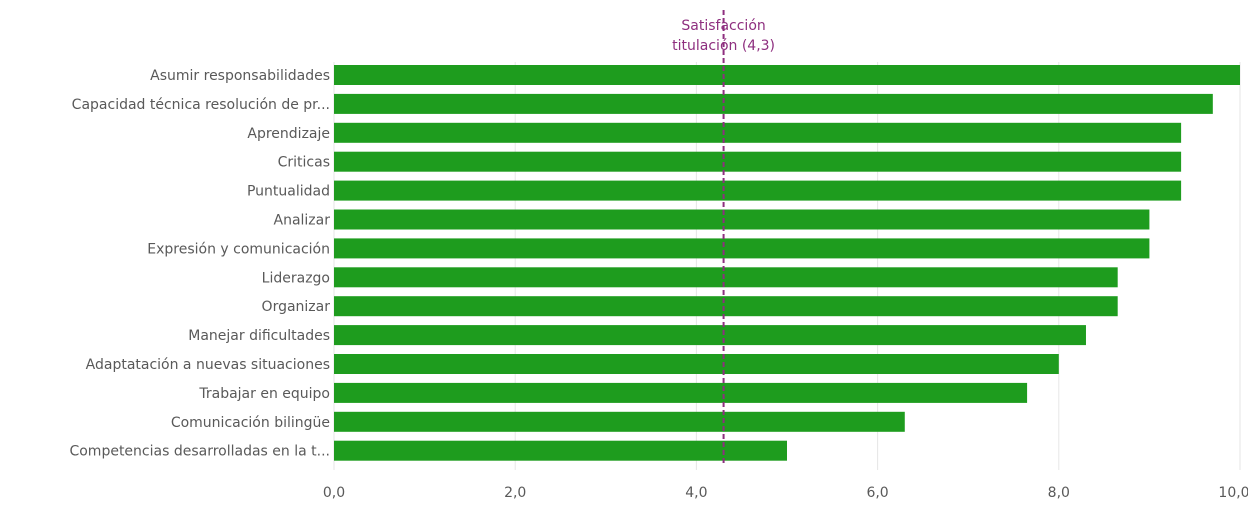 The image size is (1248, 518). What do you see at coordinates (250, 423) in the screenshot?
I see `category-label: Comunicación bilingüe` at bounding box center [250, 423].